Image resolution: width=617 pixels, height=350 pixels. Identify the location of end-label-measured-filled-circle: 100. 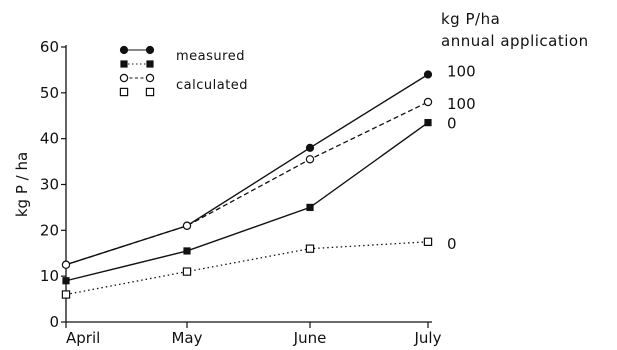
(461, 72).